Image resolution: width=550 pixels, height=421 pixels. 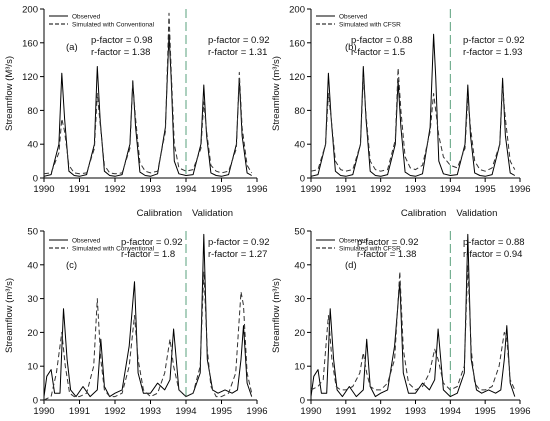 I want to click on panel-label: (b), so click(x=351, y=47).